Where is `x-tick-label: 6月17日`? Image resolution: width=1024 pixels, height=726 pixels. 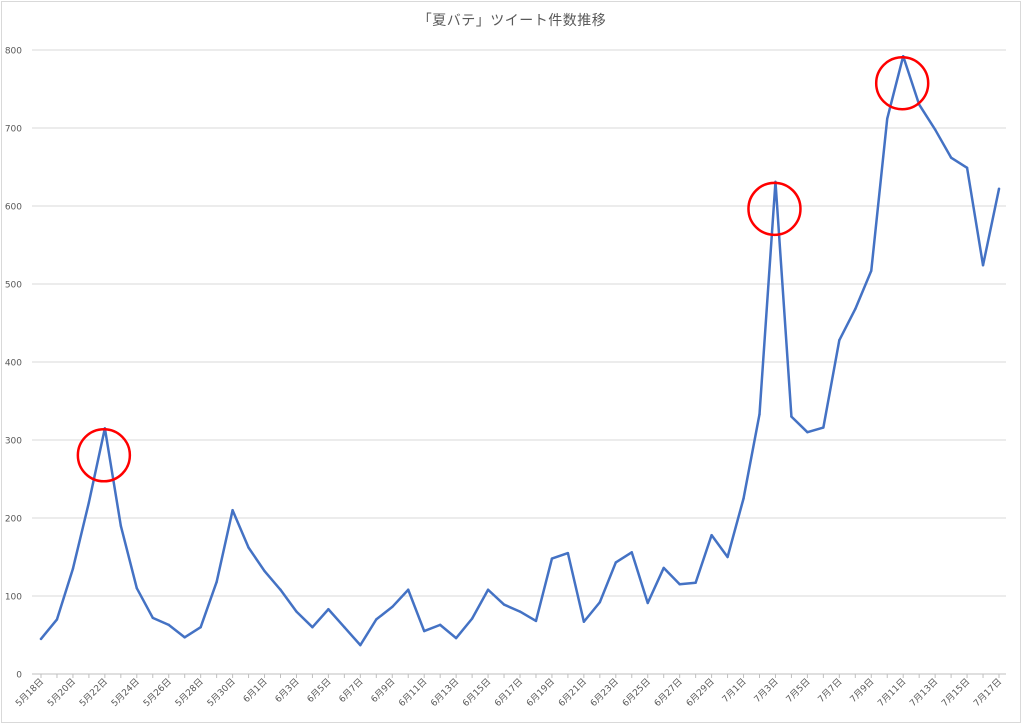 x-tick-label: 6月17日 is located at coordinates (508, 692).